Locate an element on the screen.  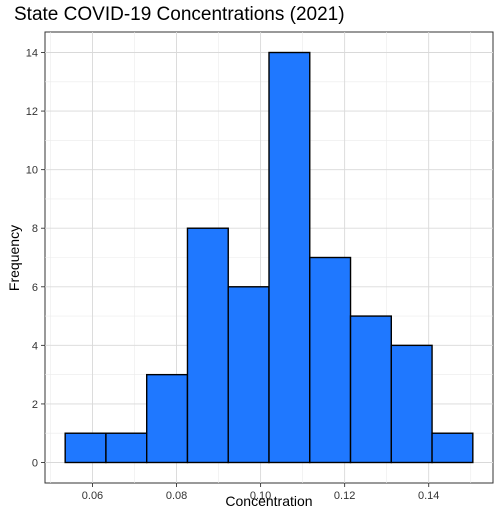
y-tick-label: 2 is located at coordinates (35, 405).